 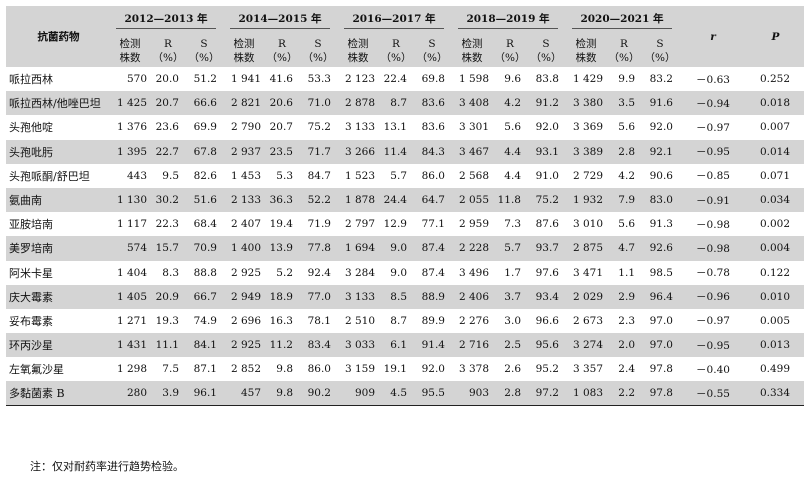 I want to click on s-percent-cell: 97.2, so click(x=546, y=394).